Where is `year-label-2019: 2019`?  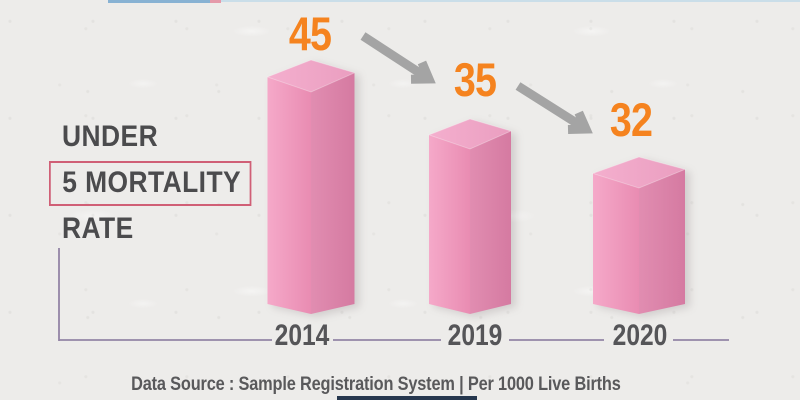
year-label-2019: 2019 is located at coordinates (475, 335).